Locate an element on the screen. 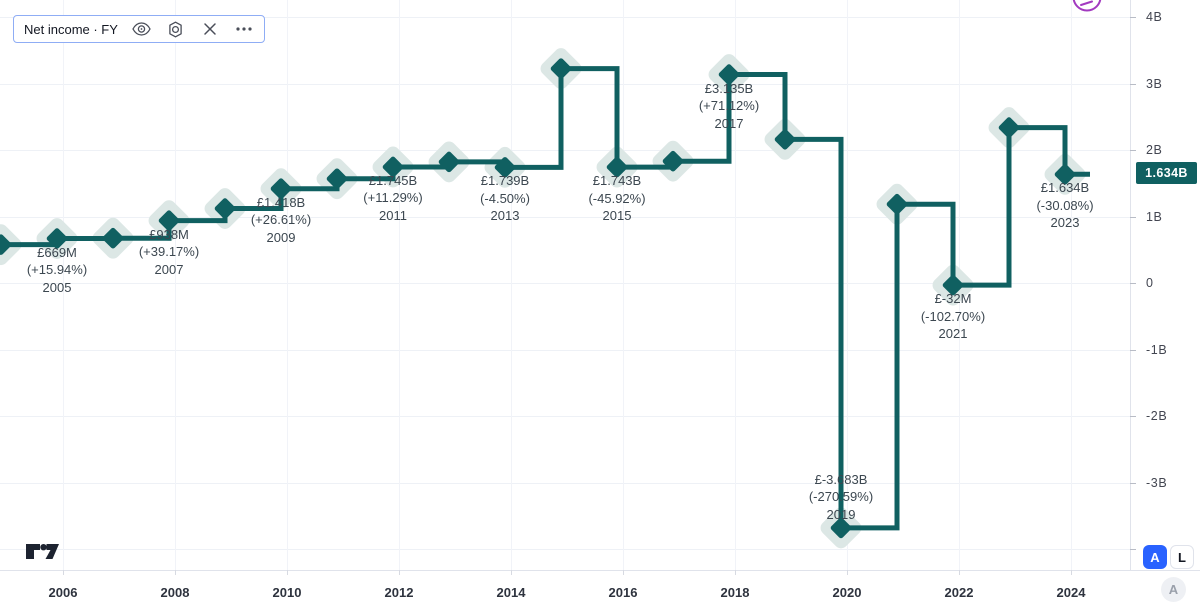  data-point-label: £1.745B (+11.29%) 2011 is located at coordinates (392, 198).